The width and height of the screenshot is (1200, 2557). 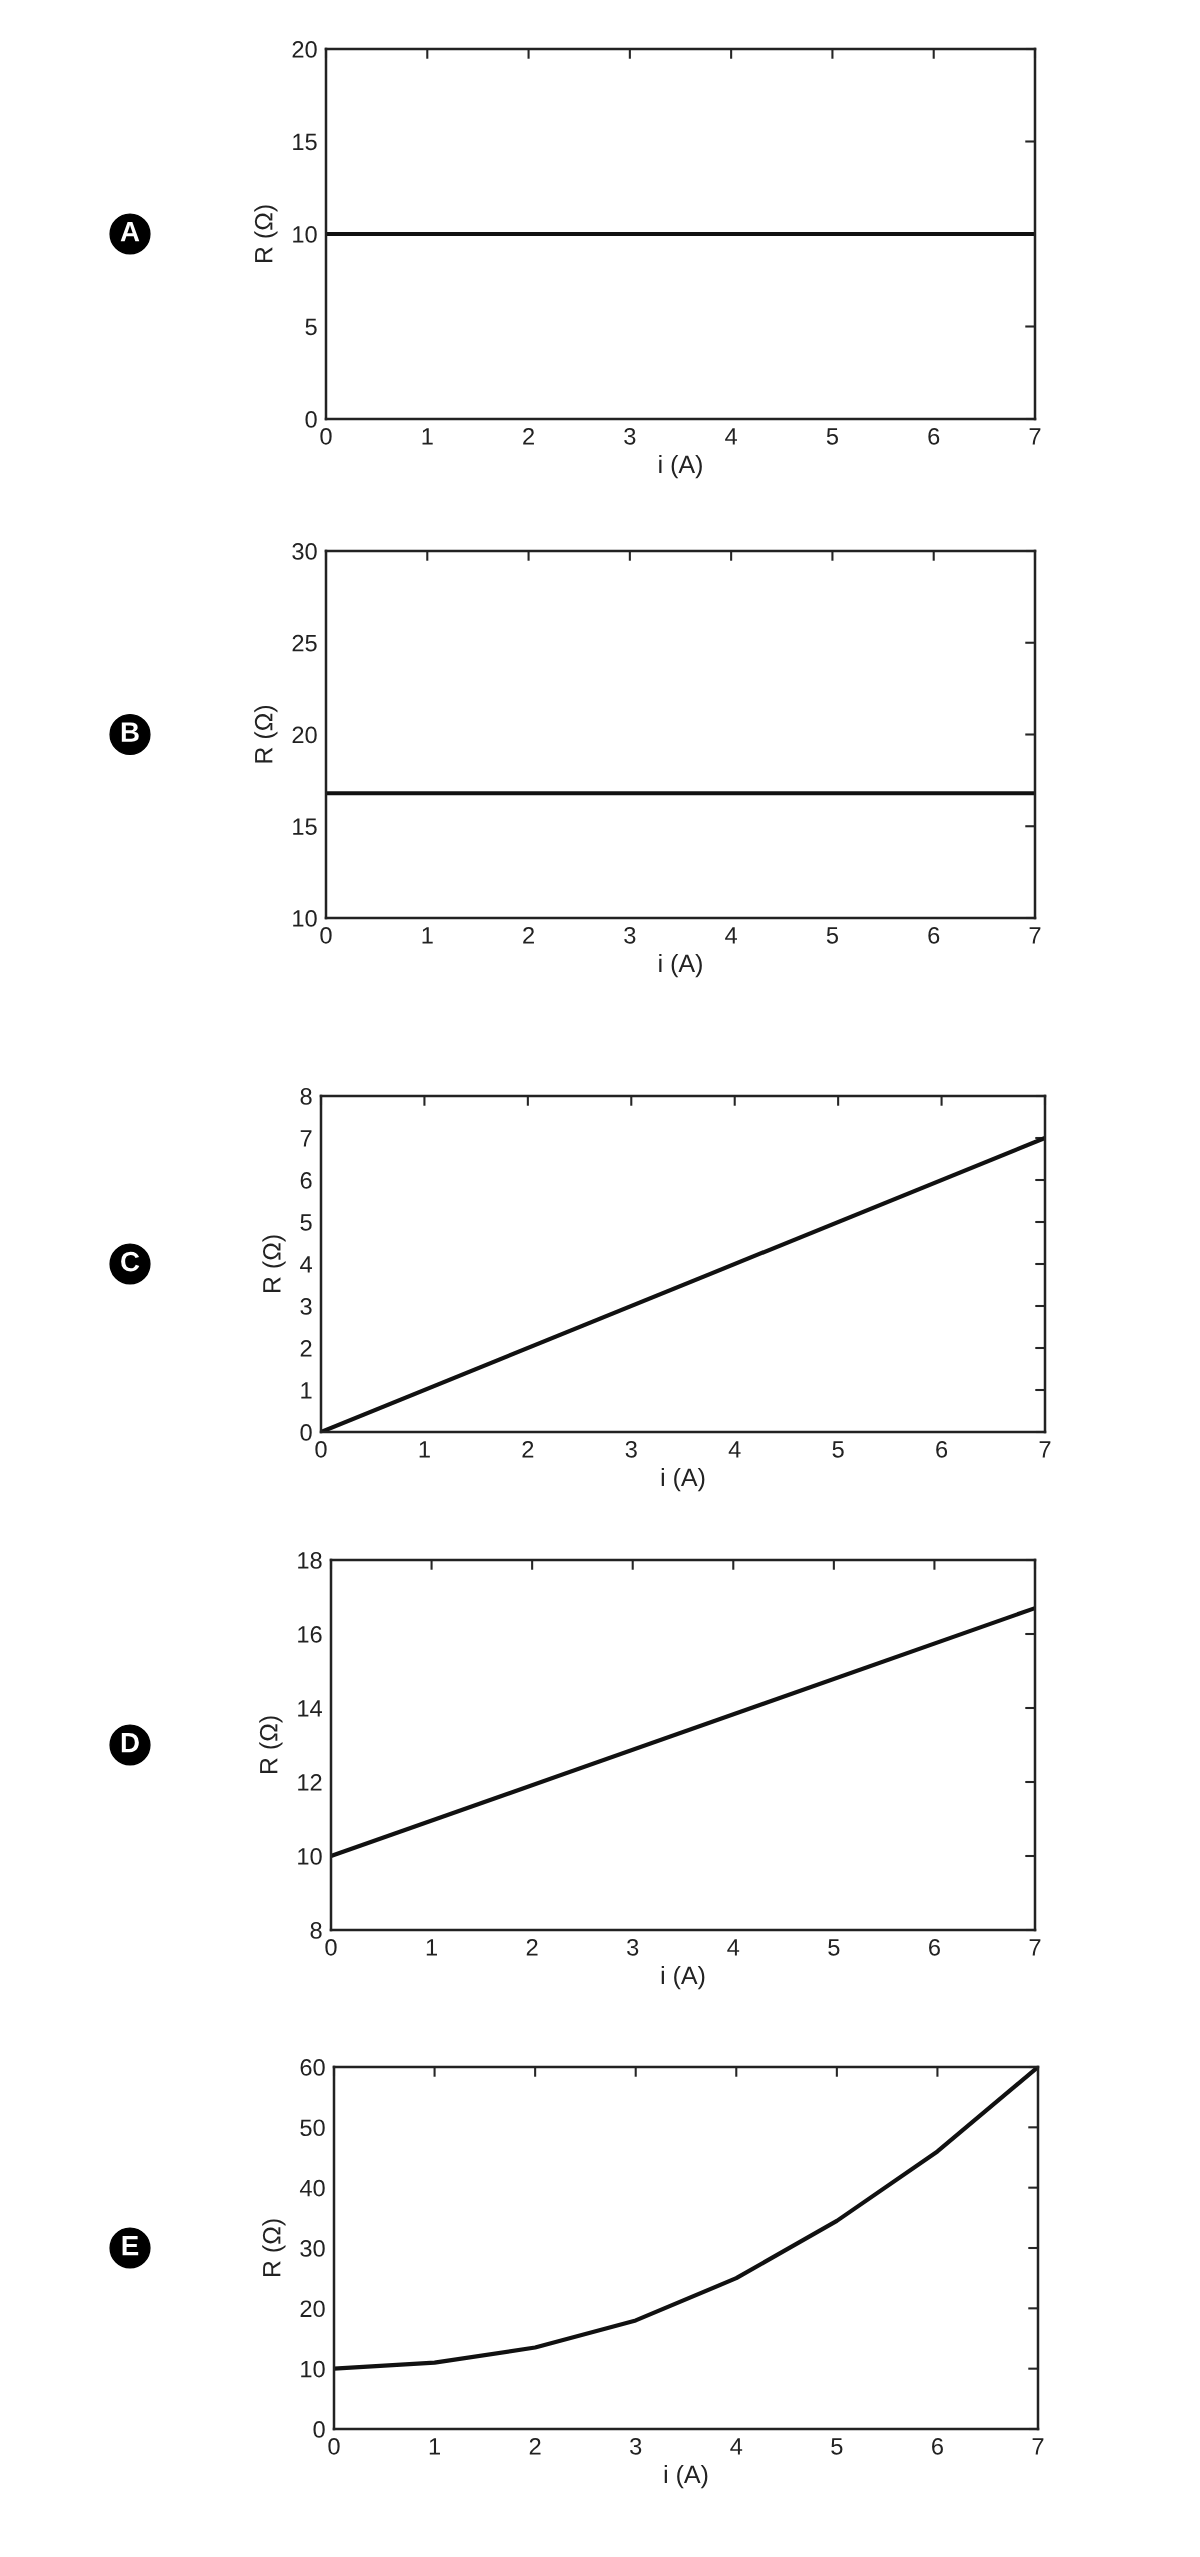 What do you see at coordinates (130, 232) in the screenshot?
I see `text: A` at bounding box center [130, 232].